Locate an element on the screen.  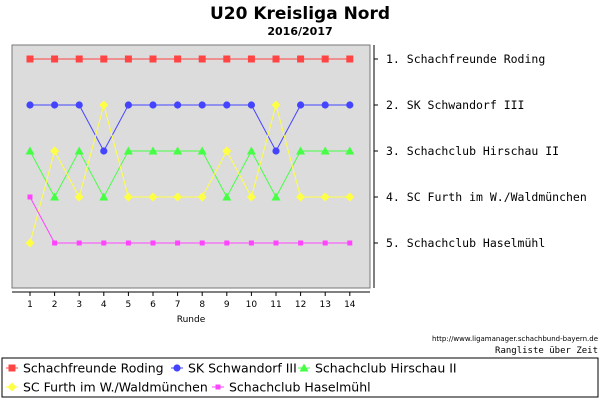
x-tick-label: 6 is located at coordinates (153, 305).